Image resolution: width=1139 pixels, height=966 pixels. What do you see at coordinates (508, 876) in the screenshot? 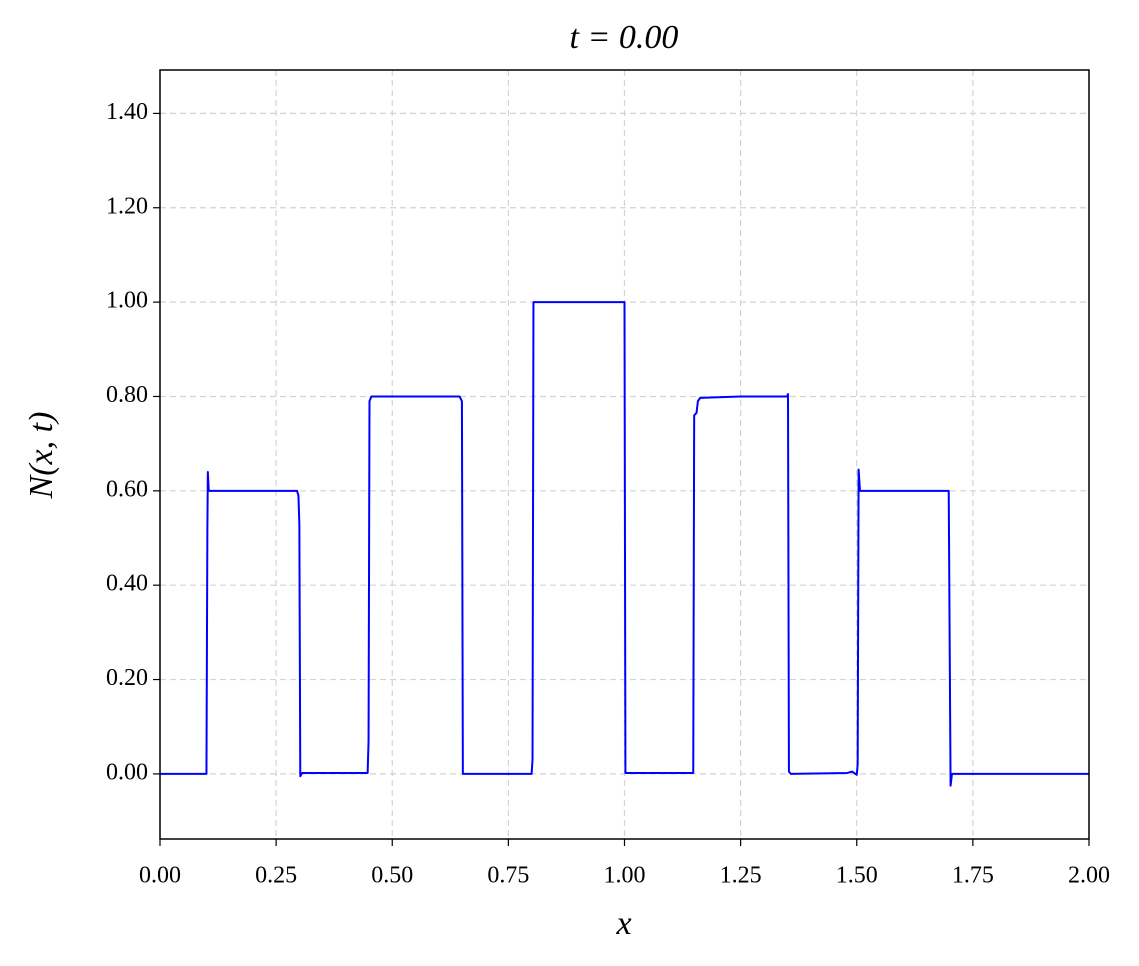
I see `x-tick-label: 0.75` at bounding box center [508, 876].